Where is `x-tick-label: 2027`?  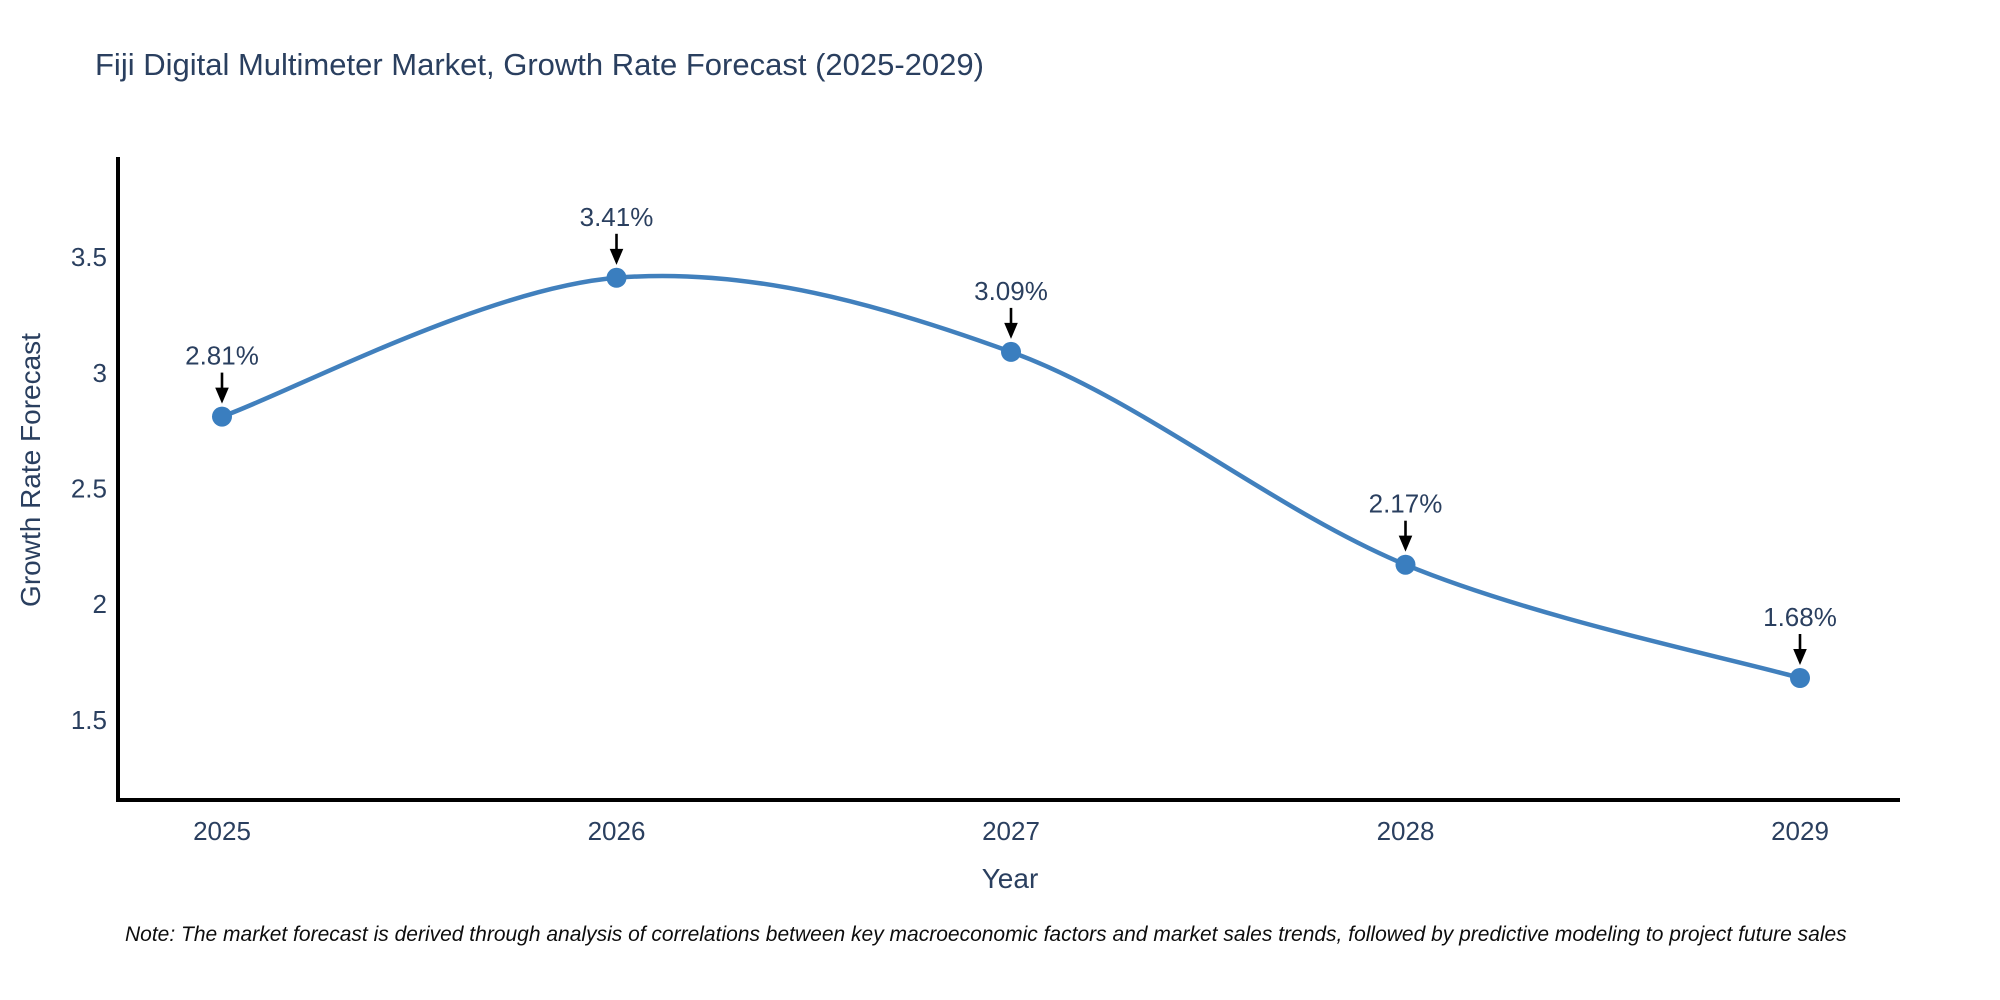
x-tick-label: 2027 is located at coordinates (1011, 831).